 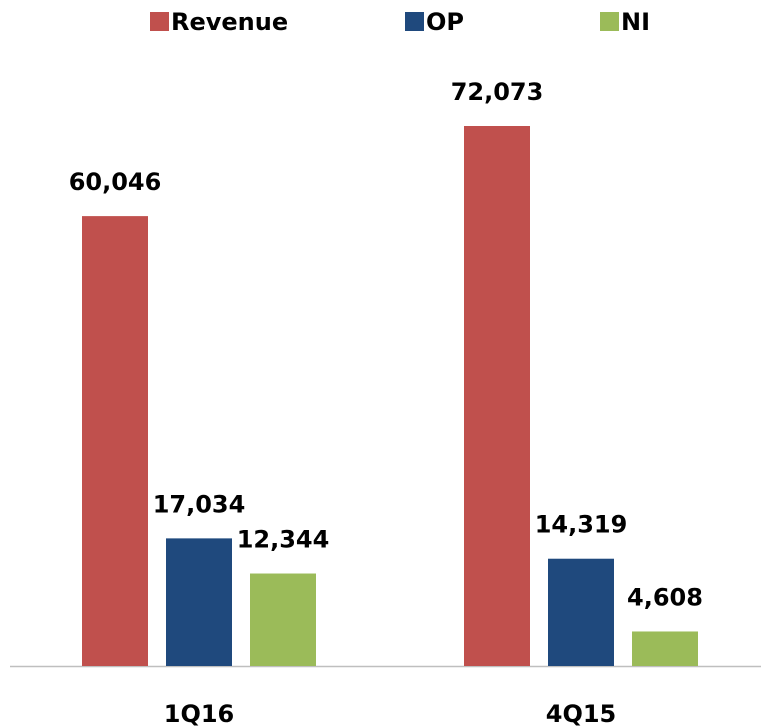 What do you see at coordinates (199, 714) in the screenshot?
I see `x-tick-label: 1Q16` at bounding box center [199, 714].